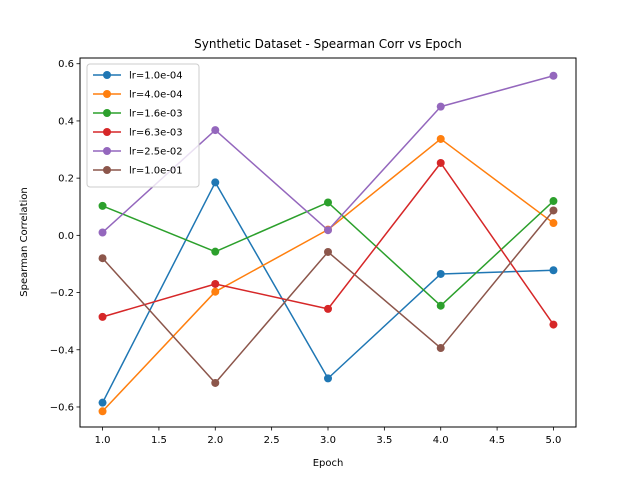 The width and height of the screenshot is (640, 480). I want to click on legend-item: lr=1.6e-03, so click(138, 114).